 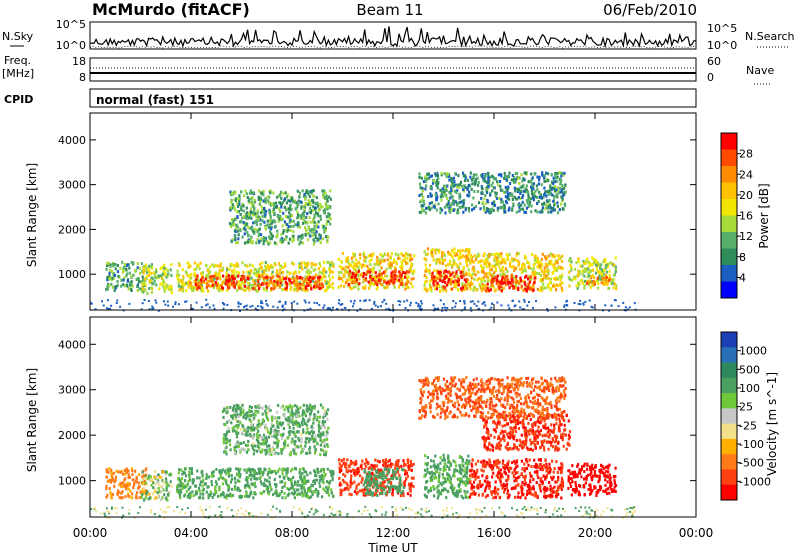 I want to click on noise-sky-line, so click(x=393, y=37).